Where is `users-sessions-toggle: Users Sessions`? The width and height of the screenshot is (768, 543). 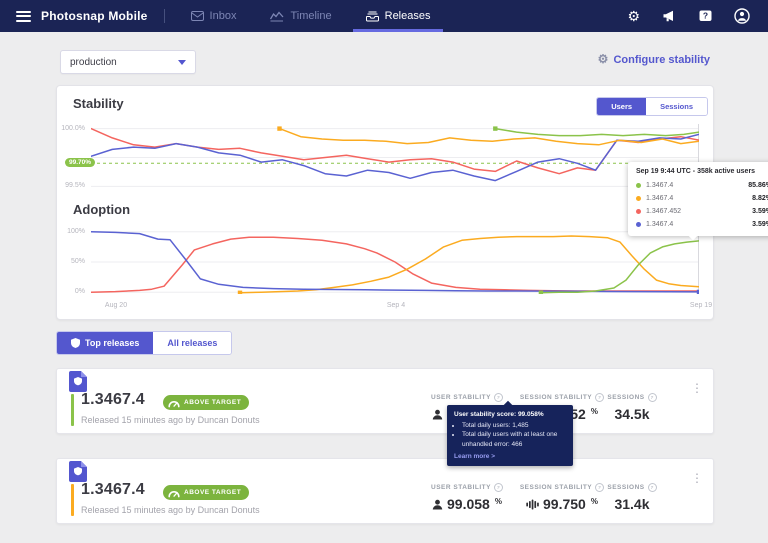
users-sessions-toggle: Users Sessions is located at coordinates (652, 106).